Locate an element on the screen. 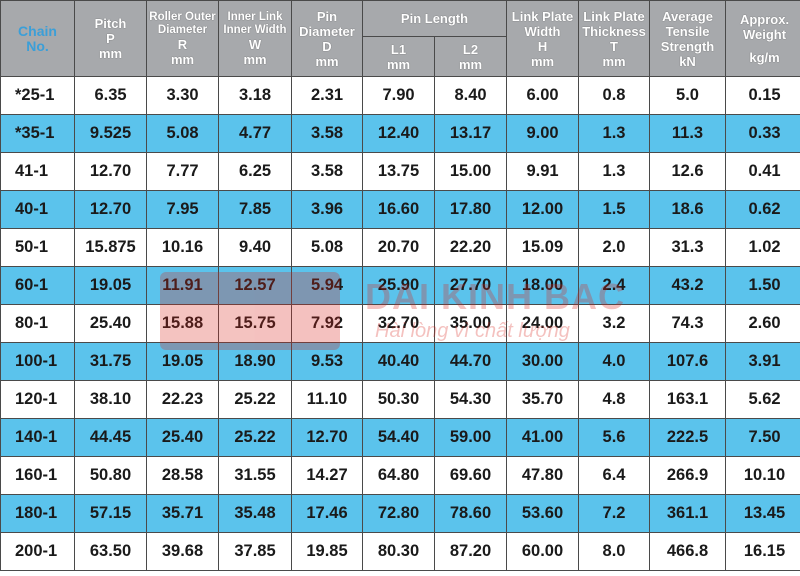  cell-tensile-strength: 107.6 is located at coordinates (688, 361).